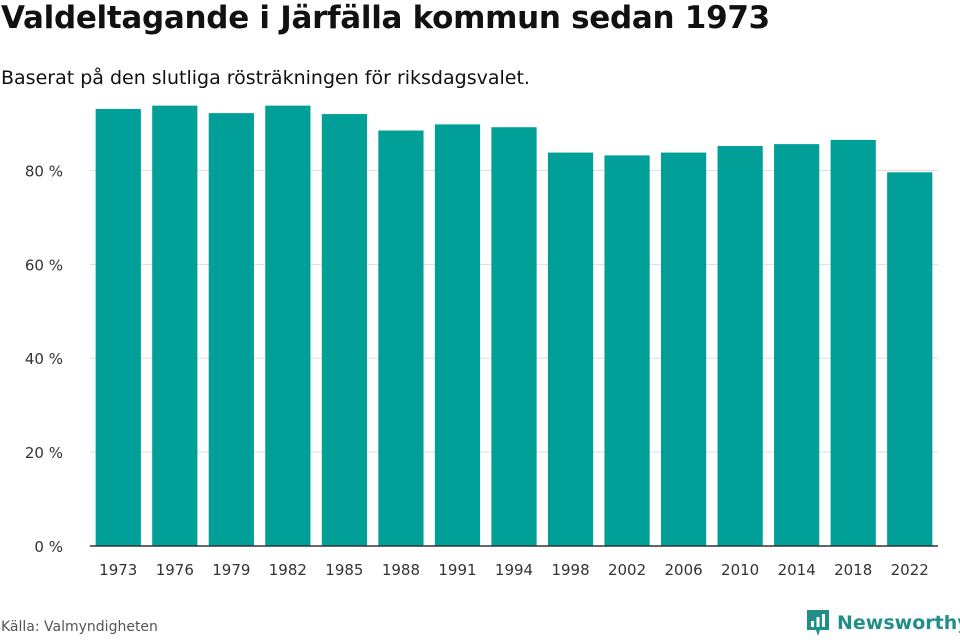  I want to click on bar-2002, so click(627, 350).